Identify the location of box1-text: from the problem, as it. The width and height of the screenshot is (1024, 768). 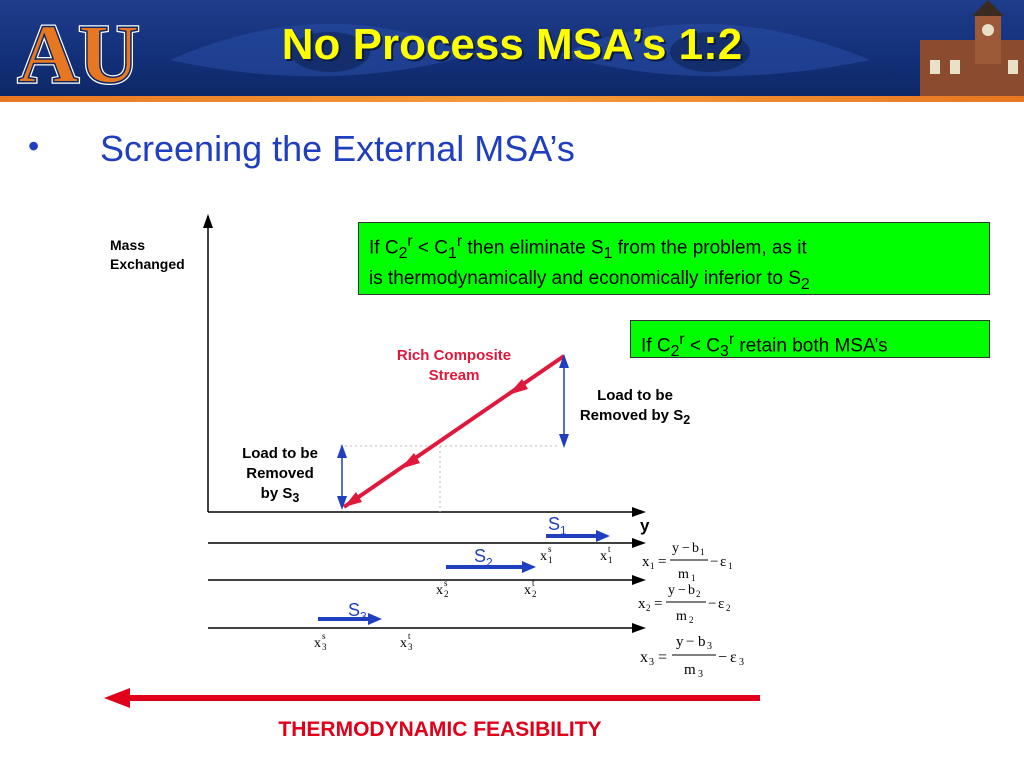
(709, 248).